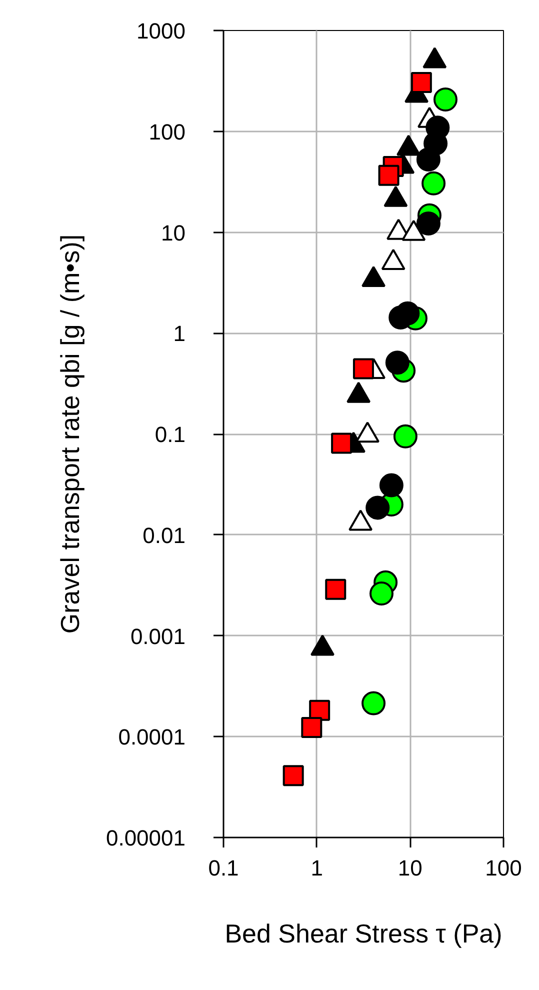  What do you see at coordinates (69, 434) in the screenshot?
I see `y-axis-title: Gravel transport rate qbi [g / (m•s)]` at bounding box center [69, 434].